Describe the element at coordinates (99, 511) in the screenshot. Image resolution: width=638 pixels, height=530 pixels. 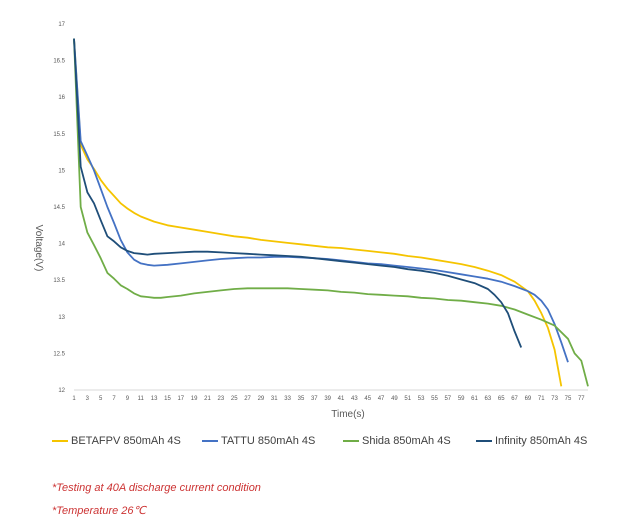
I see `note-temperature: *Temperature 26℃` at that location.